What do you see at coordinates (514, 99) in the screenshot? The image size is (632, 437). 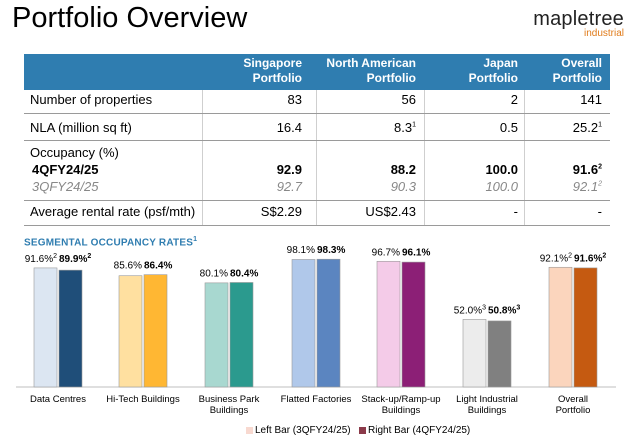 I see `cell-japan: 2` at bounding box center [514, 99].